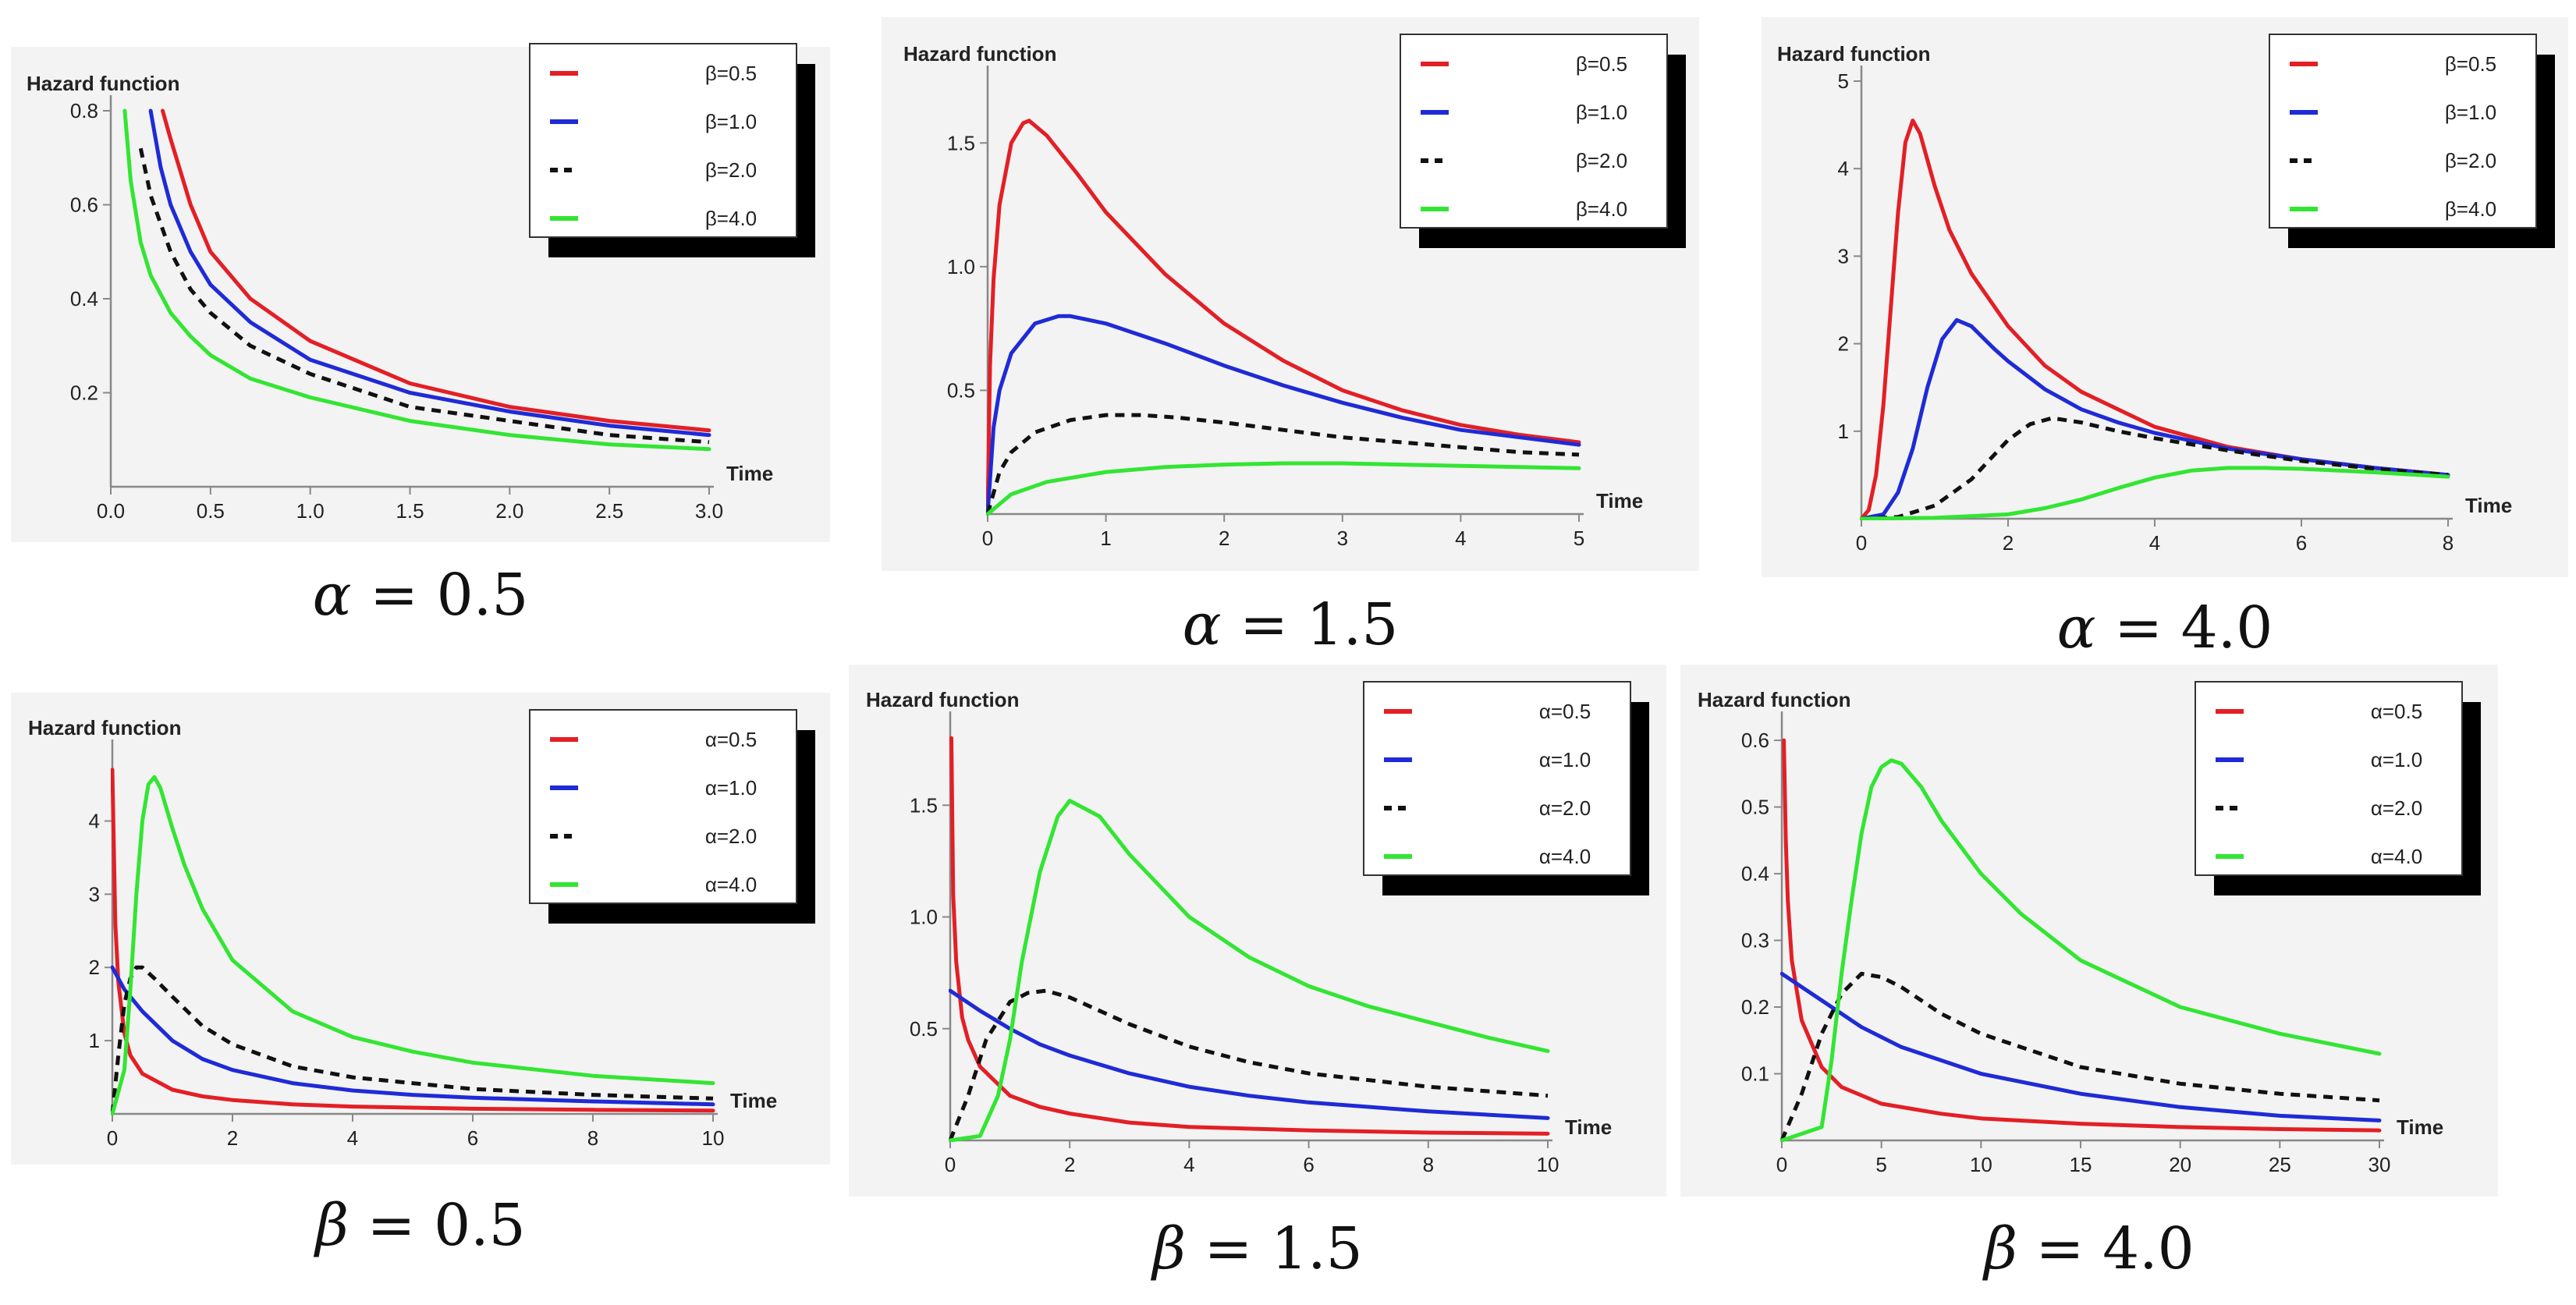 Image resolution: width=2576 pixels, height=1305 pixels. Describe the element at coordinates (2448, 543) in the screenshot. I see `x-tick-label: 8` at that location.